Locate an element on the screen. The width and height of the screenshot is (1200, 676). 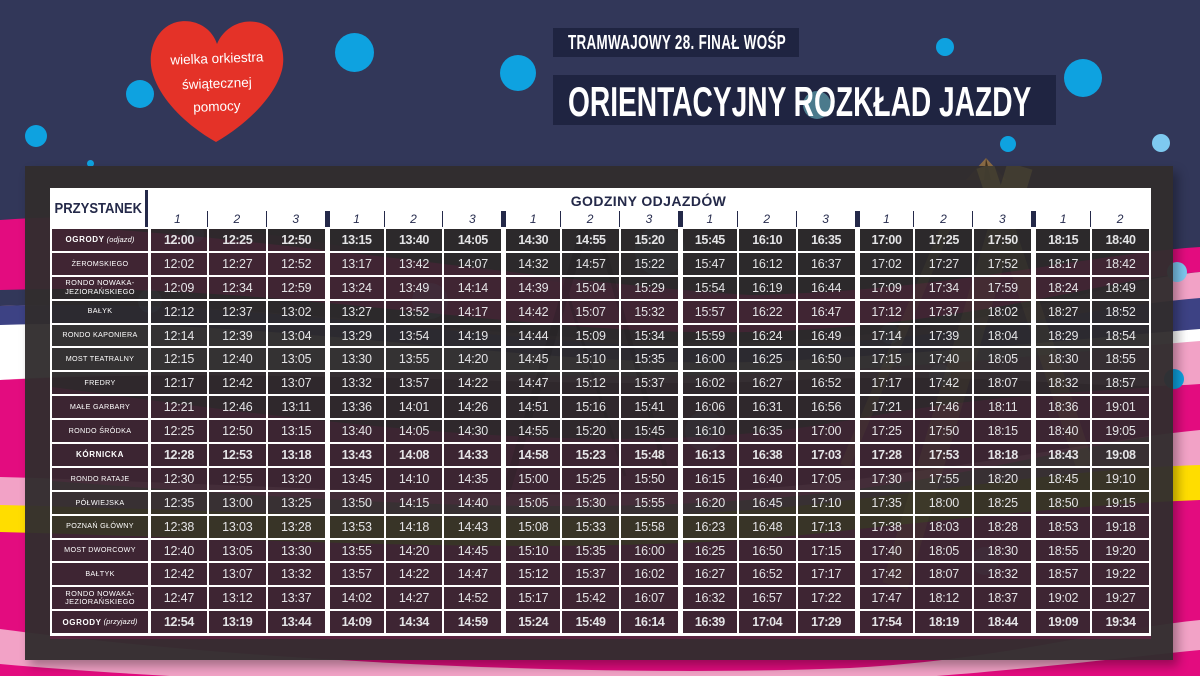
svg-text: świątecznej is located at coordinates (217, 83).